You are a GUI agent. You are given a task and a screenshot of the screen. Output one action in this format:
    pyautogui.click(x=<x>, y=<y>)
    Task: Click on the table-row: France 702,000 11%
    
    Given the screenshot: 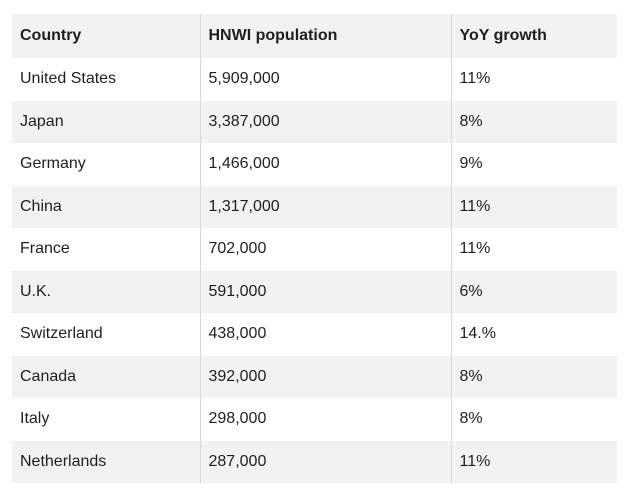 What is the action you would take?
    pyautogui.click(x=314, y=249)
    